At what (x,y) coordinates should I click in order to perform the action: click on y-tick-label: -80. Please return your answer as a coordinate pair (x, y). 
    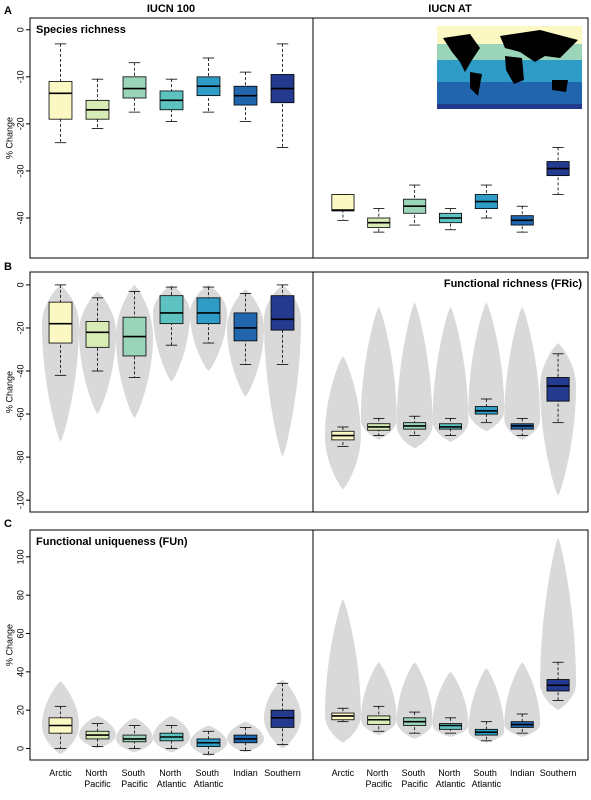
    Looking at the image, I should click on (20, 457).